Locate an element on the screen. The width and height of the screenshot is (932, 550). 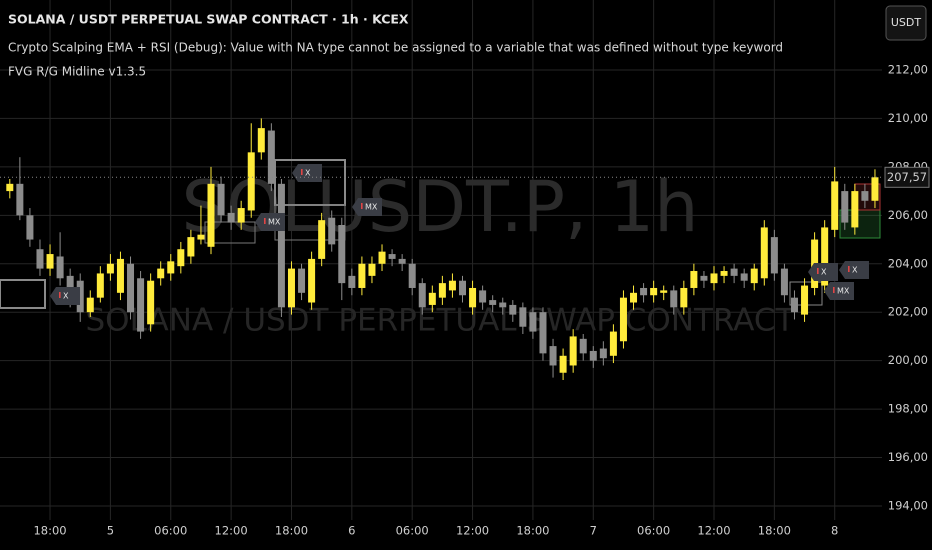
x-tick-label: 6 is located at coordinates (351, 531).